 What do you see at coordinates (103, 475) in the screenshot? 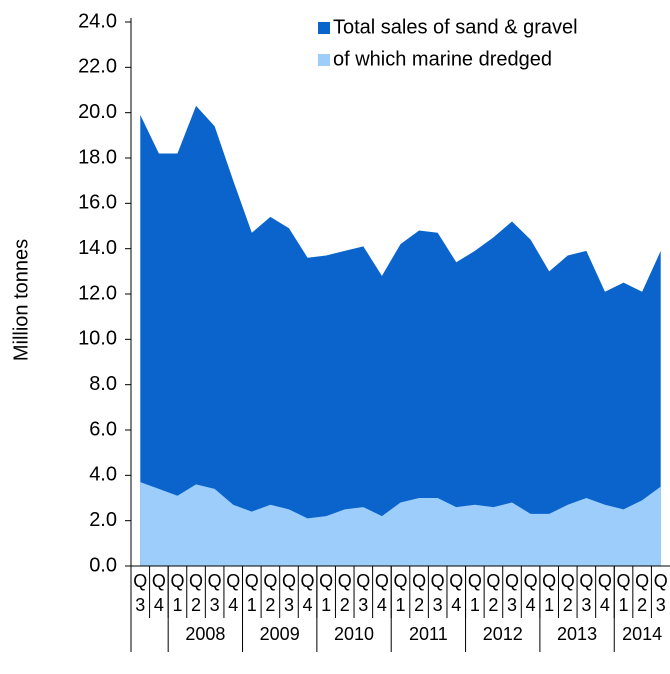
I see `y-tick-label: 4.0` at bounding box center [103, 475].